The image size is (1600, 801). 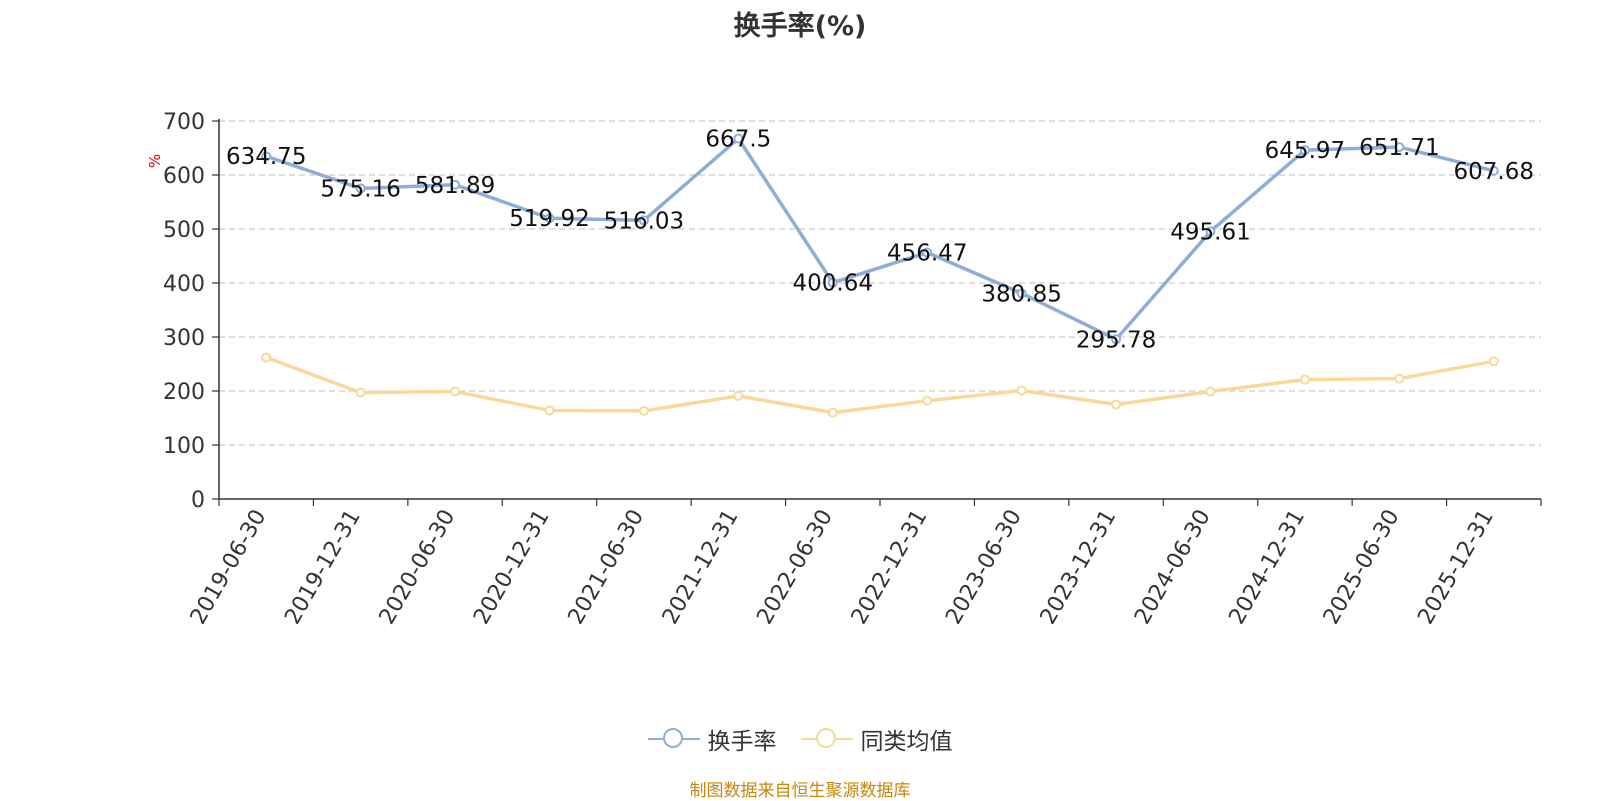 I want to click on legend-marker-turnover, so click(x=673, y=739).